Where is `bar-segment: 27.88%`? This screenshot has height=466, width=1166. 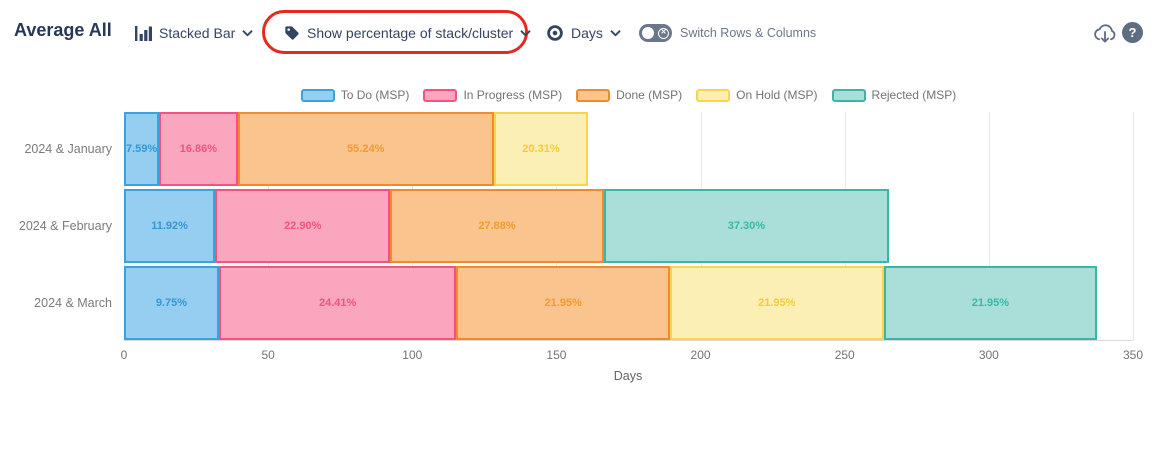 bar-segment: 27.88% is located at coordinates (497, 226).